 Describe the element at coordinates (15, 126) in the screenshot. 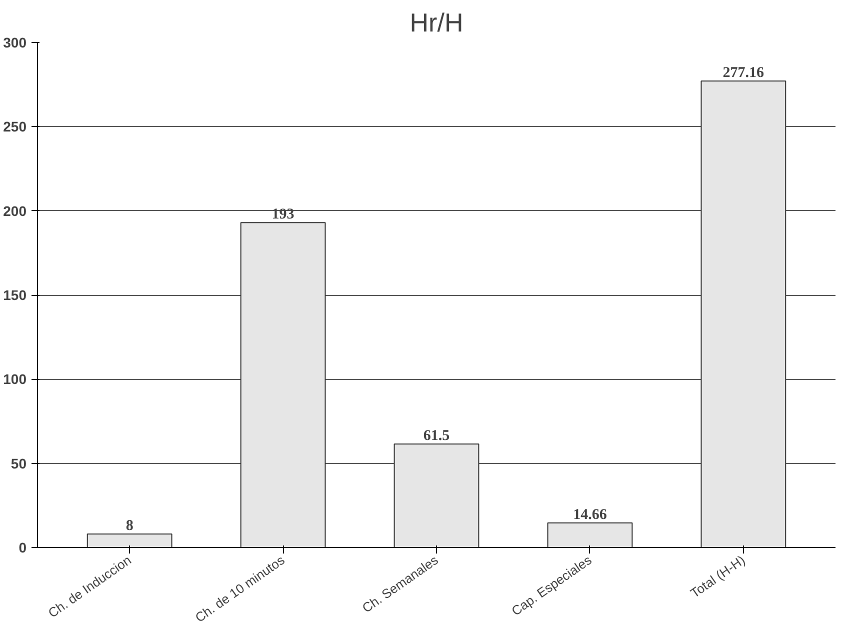

I see `y-tick-label: 250` at that location.